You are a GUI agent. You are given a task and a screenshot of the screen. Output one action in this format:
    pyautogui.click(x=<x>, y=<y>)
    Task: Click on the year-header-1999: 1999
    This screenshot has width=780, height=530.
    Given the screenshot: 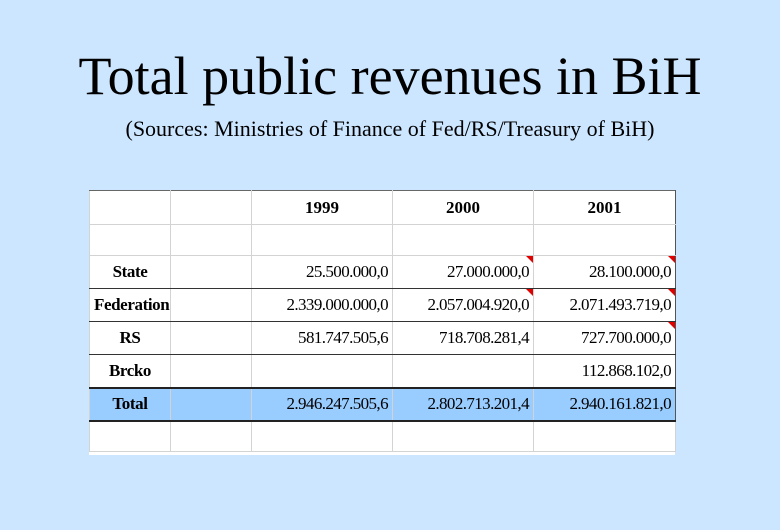 What is the action you would take?
    pyautogui.click(x=322, y=207)
    